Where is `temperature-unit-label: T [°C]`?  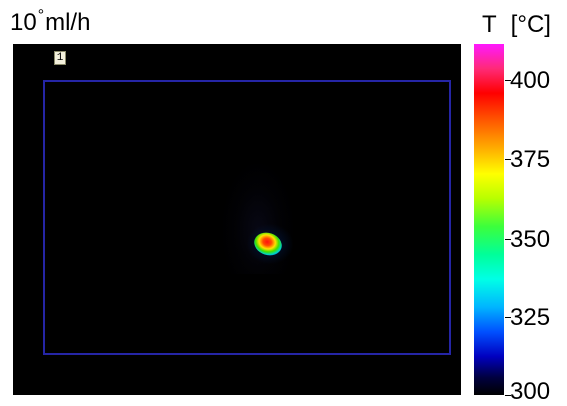 temperature-unit-label: T [°C] is located at coordinates (516, 25).